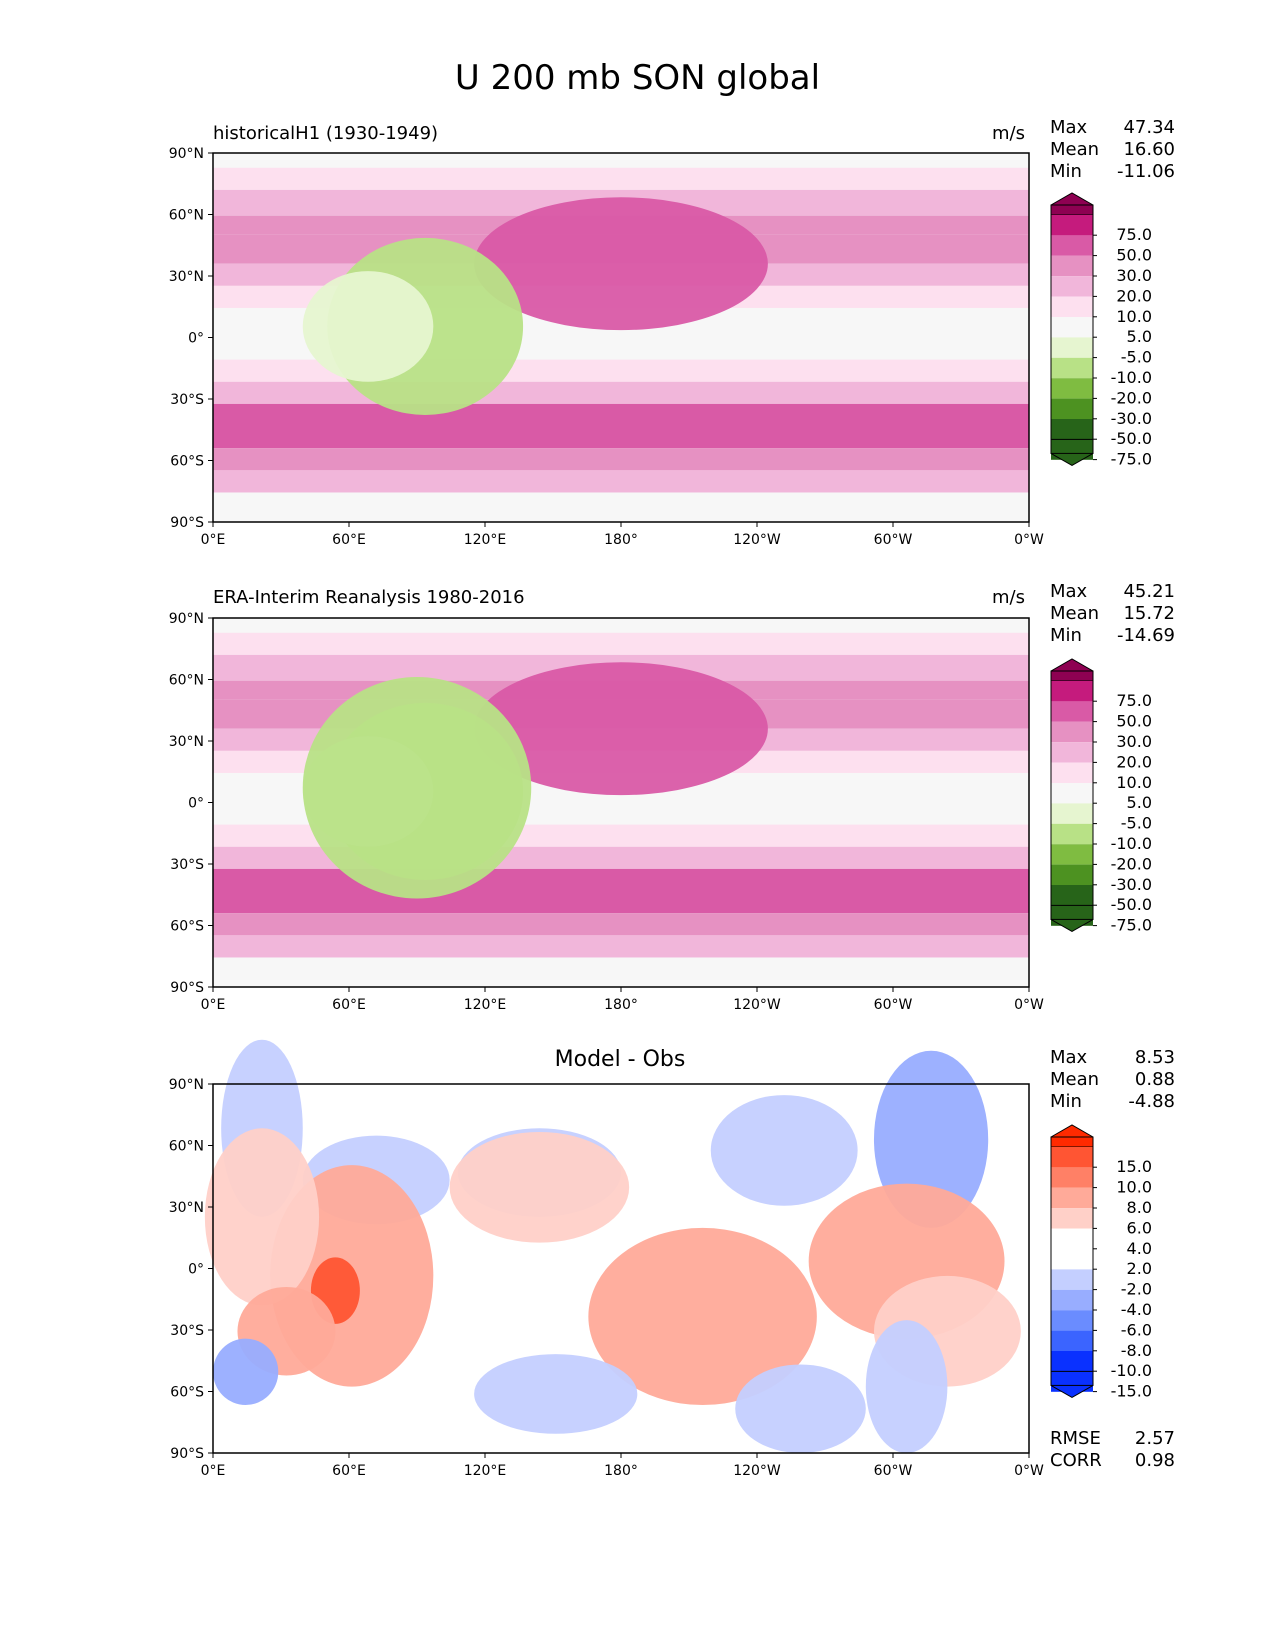  Describe the element at coordinates (1136, 1289) in the screenshot. I see `colorbar-label: -2.0` at that location.